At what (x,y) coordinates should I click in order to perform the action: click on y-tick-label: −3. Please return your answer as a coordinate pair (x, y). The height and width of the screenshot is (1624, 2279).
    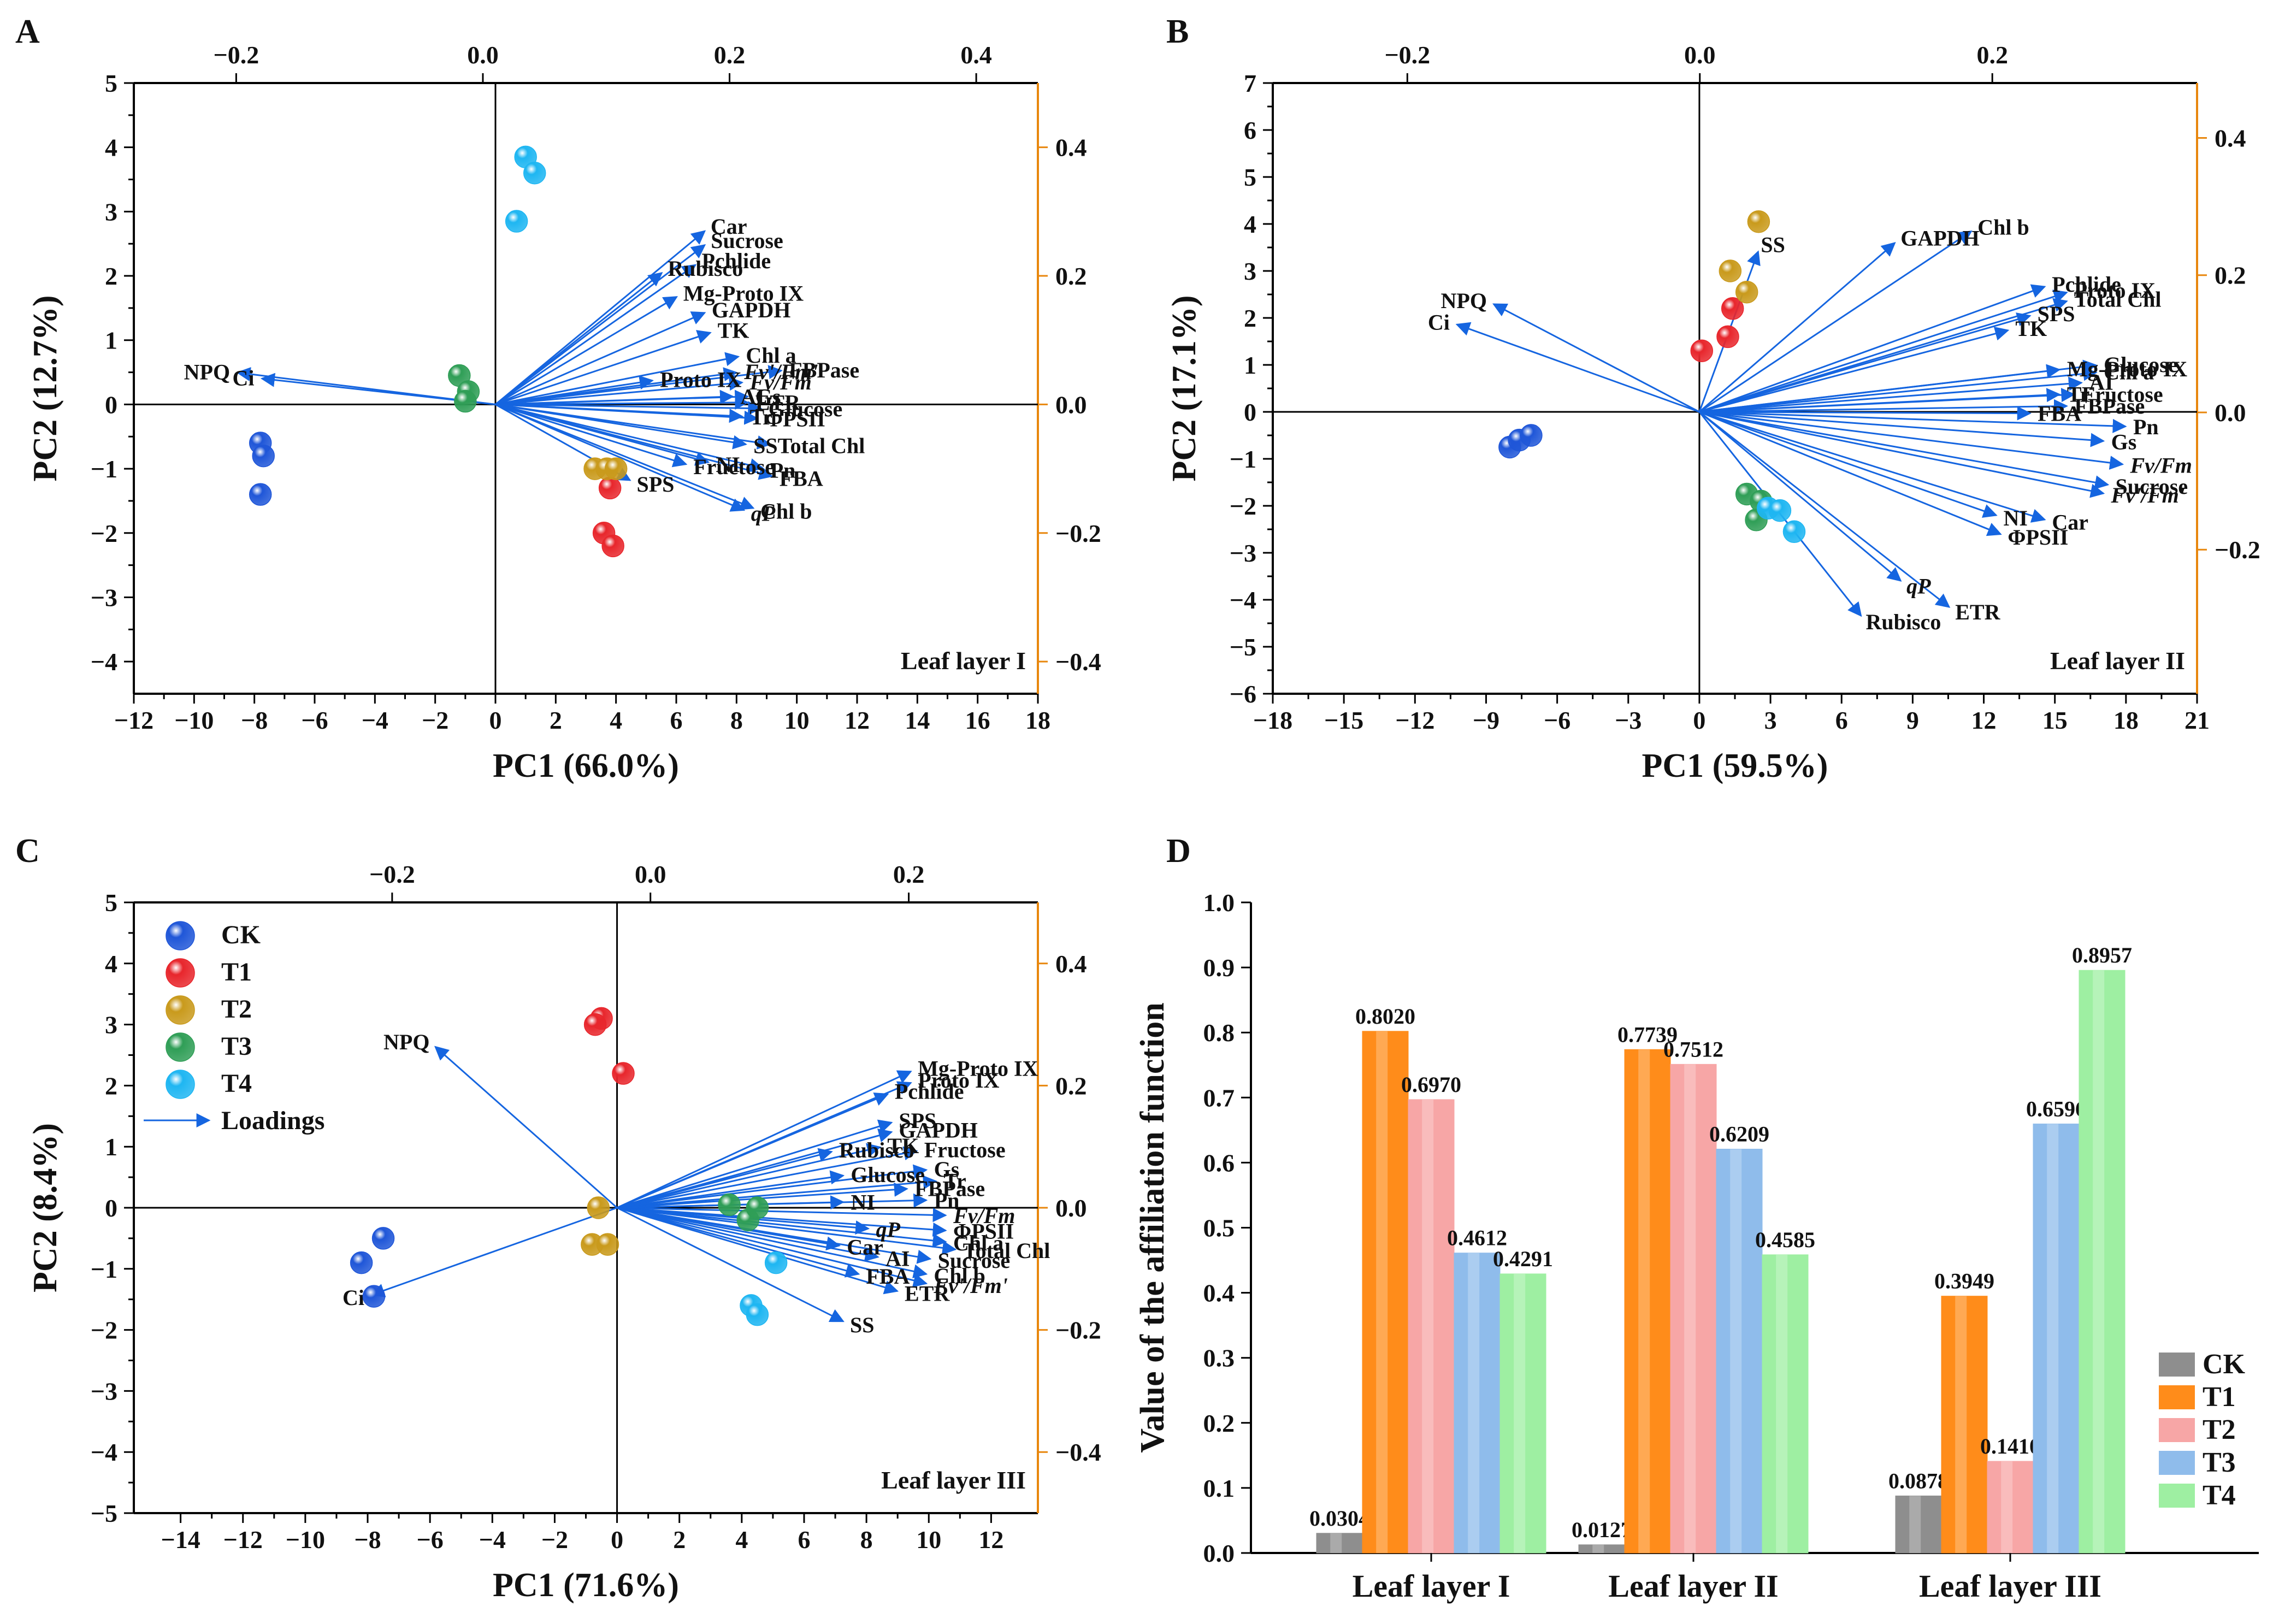
    Looking at the image, I should click on (1243, 553).